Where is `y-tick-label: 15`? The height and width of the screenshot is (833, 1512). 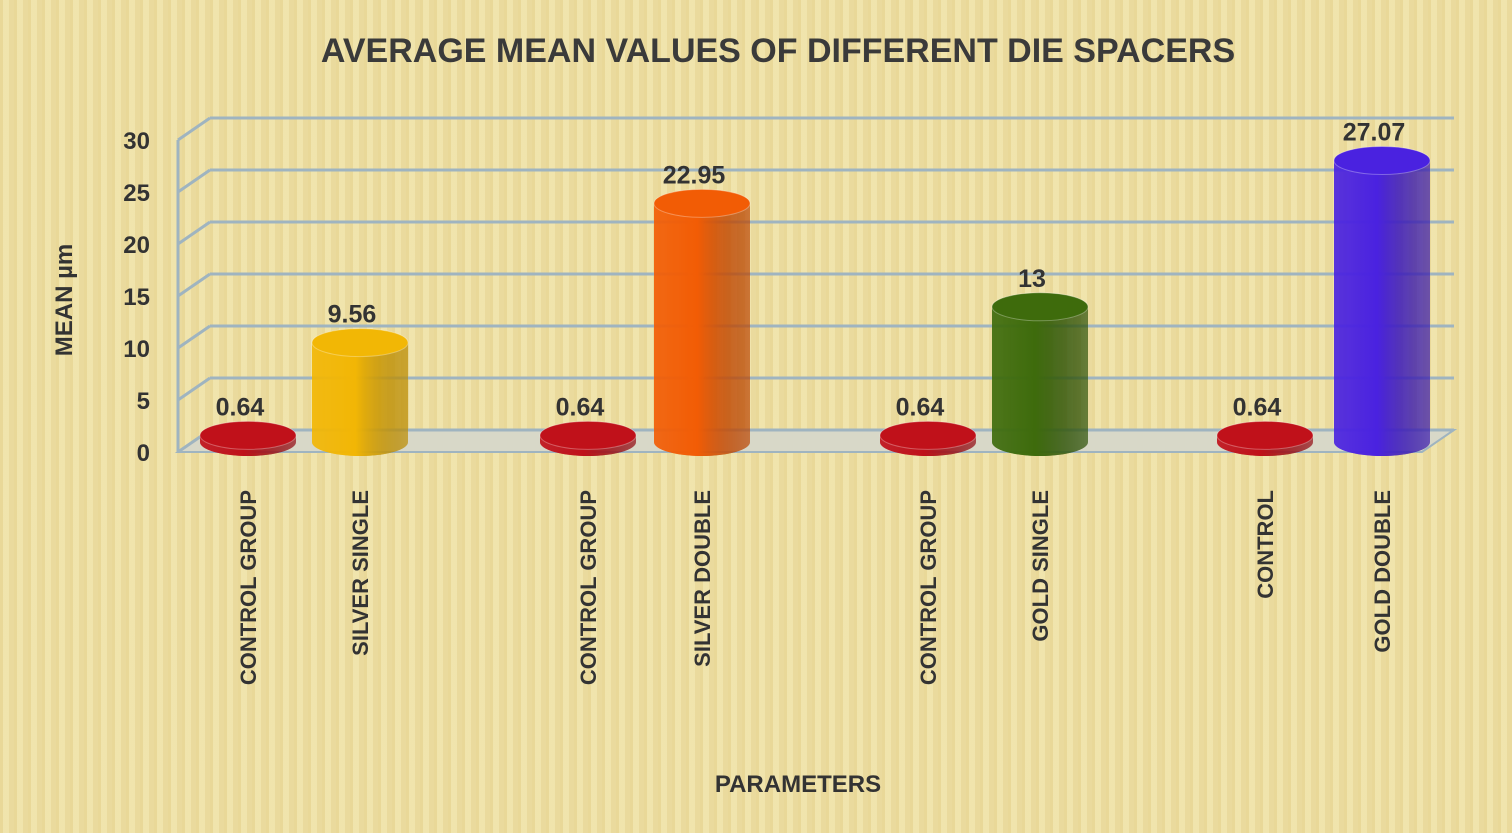 y-tick-label: 15 is located at coordinates (136, 297).